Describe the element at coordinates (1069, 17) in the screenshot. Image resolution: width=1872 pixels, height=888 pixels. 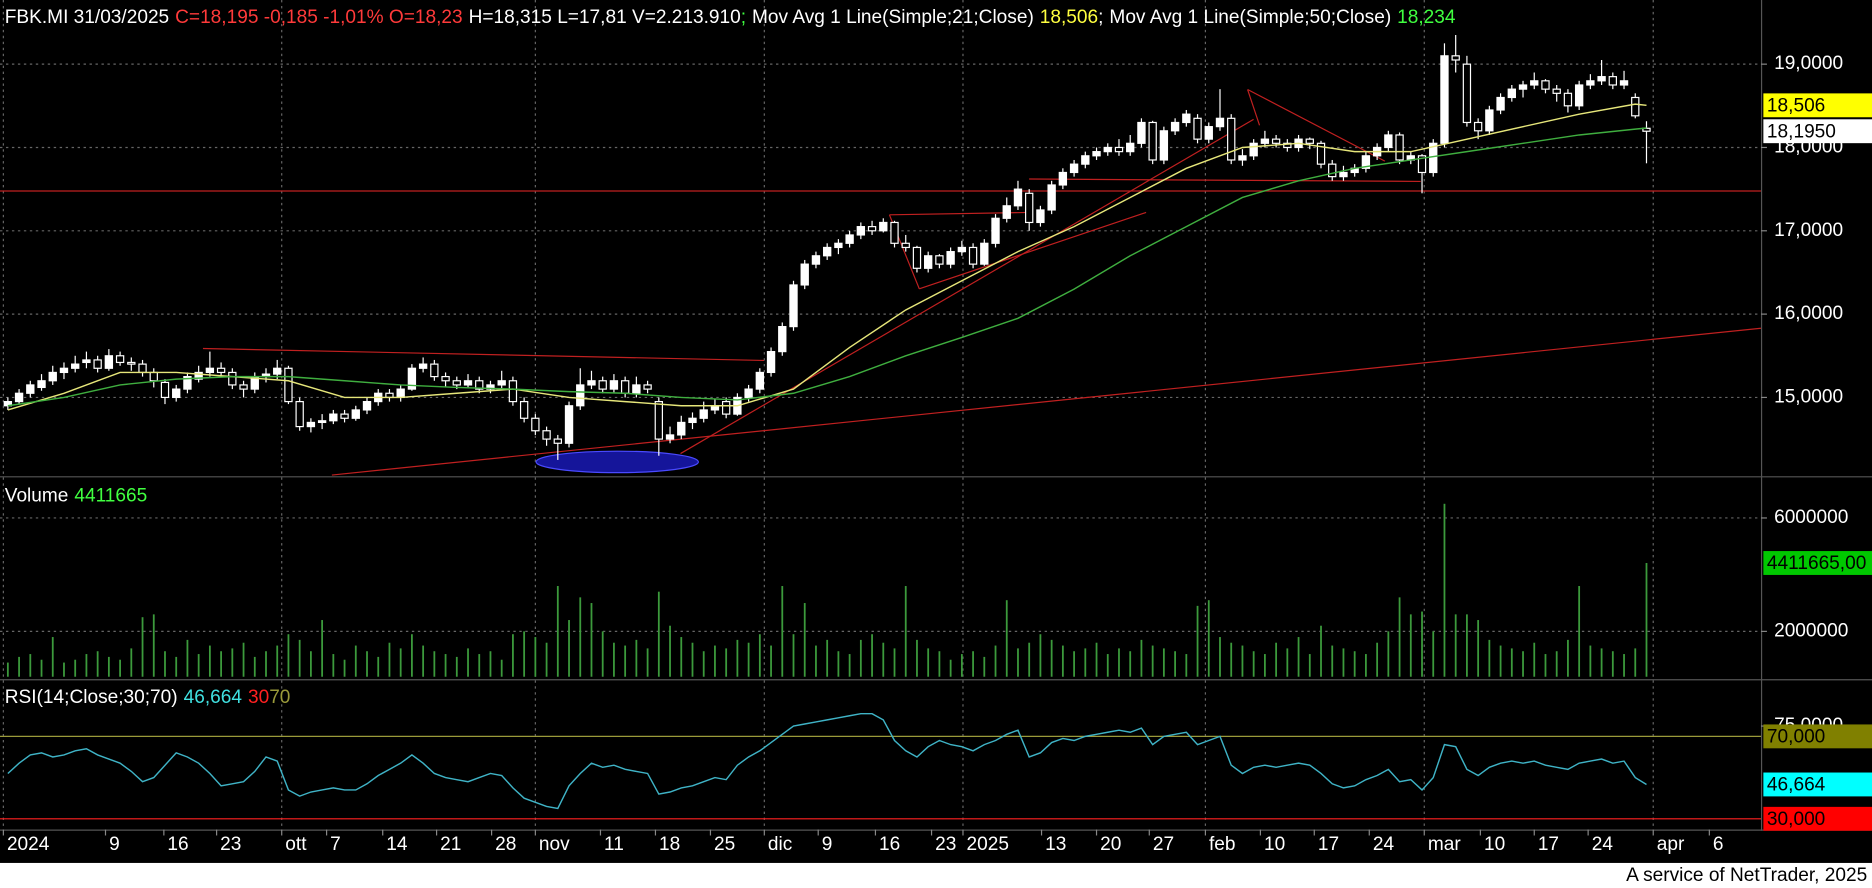
I see `legend-ma21-value: 18,506` at that location.